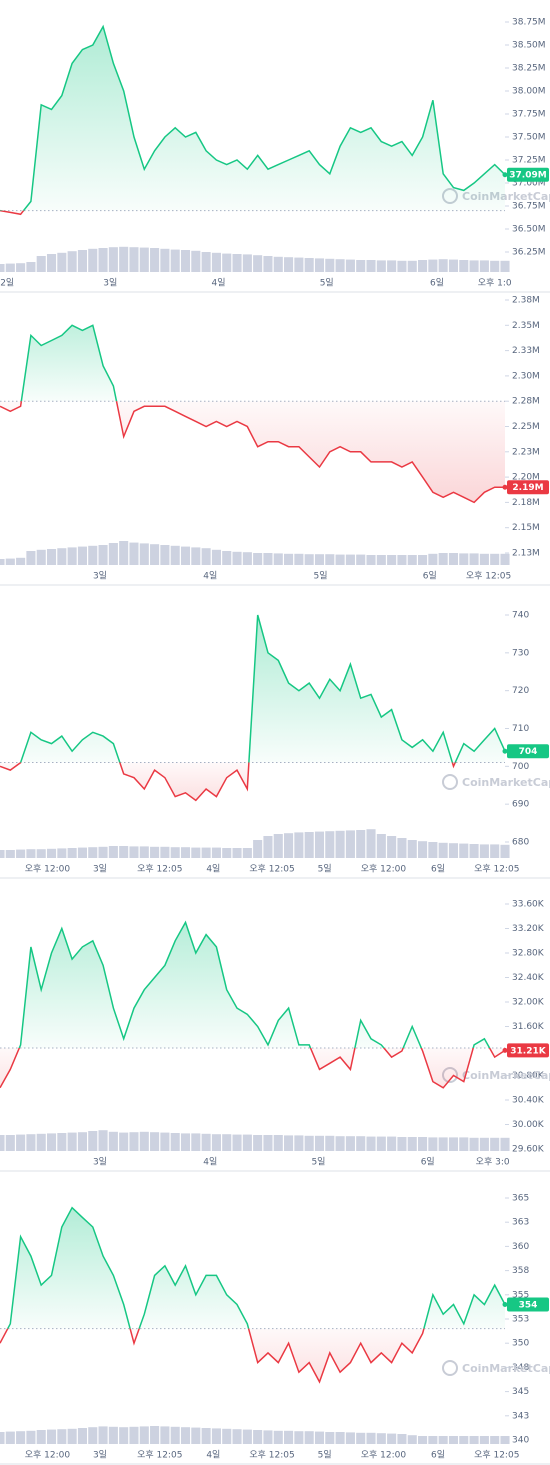 The image size is (550, 1465). Describe the element at coordinates (213, 1455) in the screenshot. I see `x-tick-label: 4일` at that location.